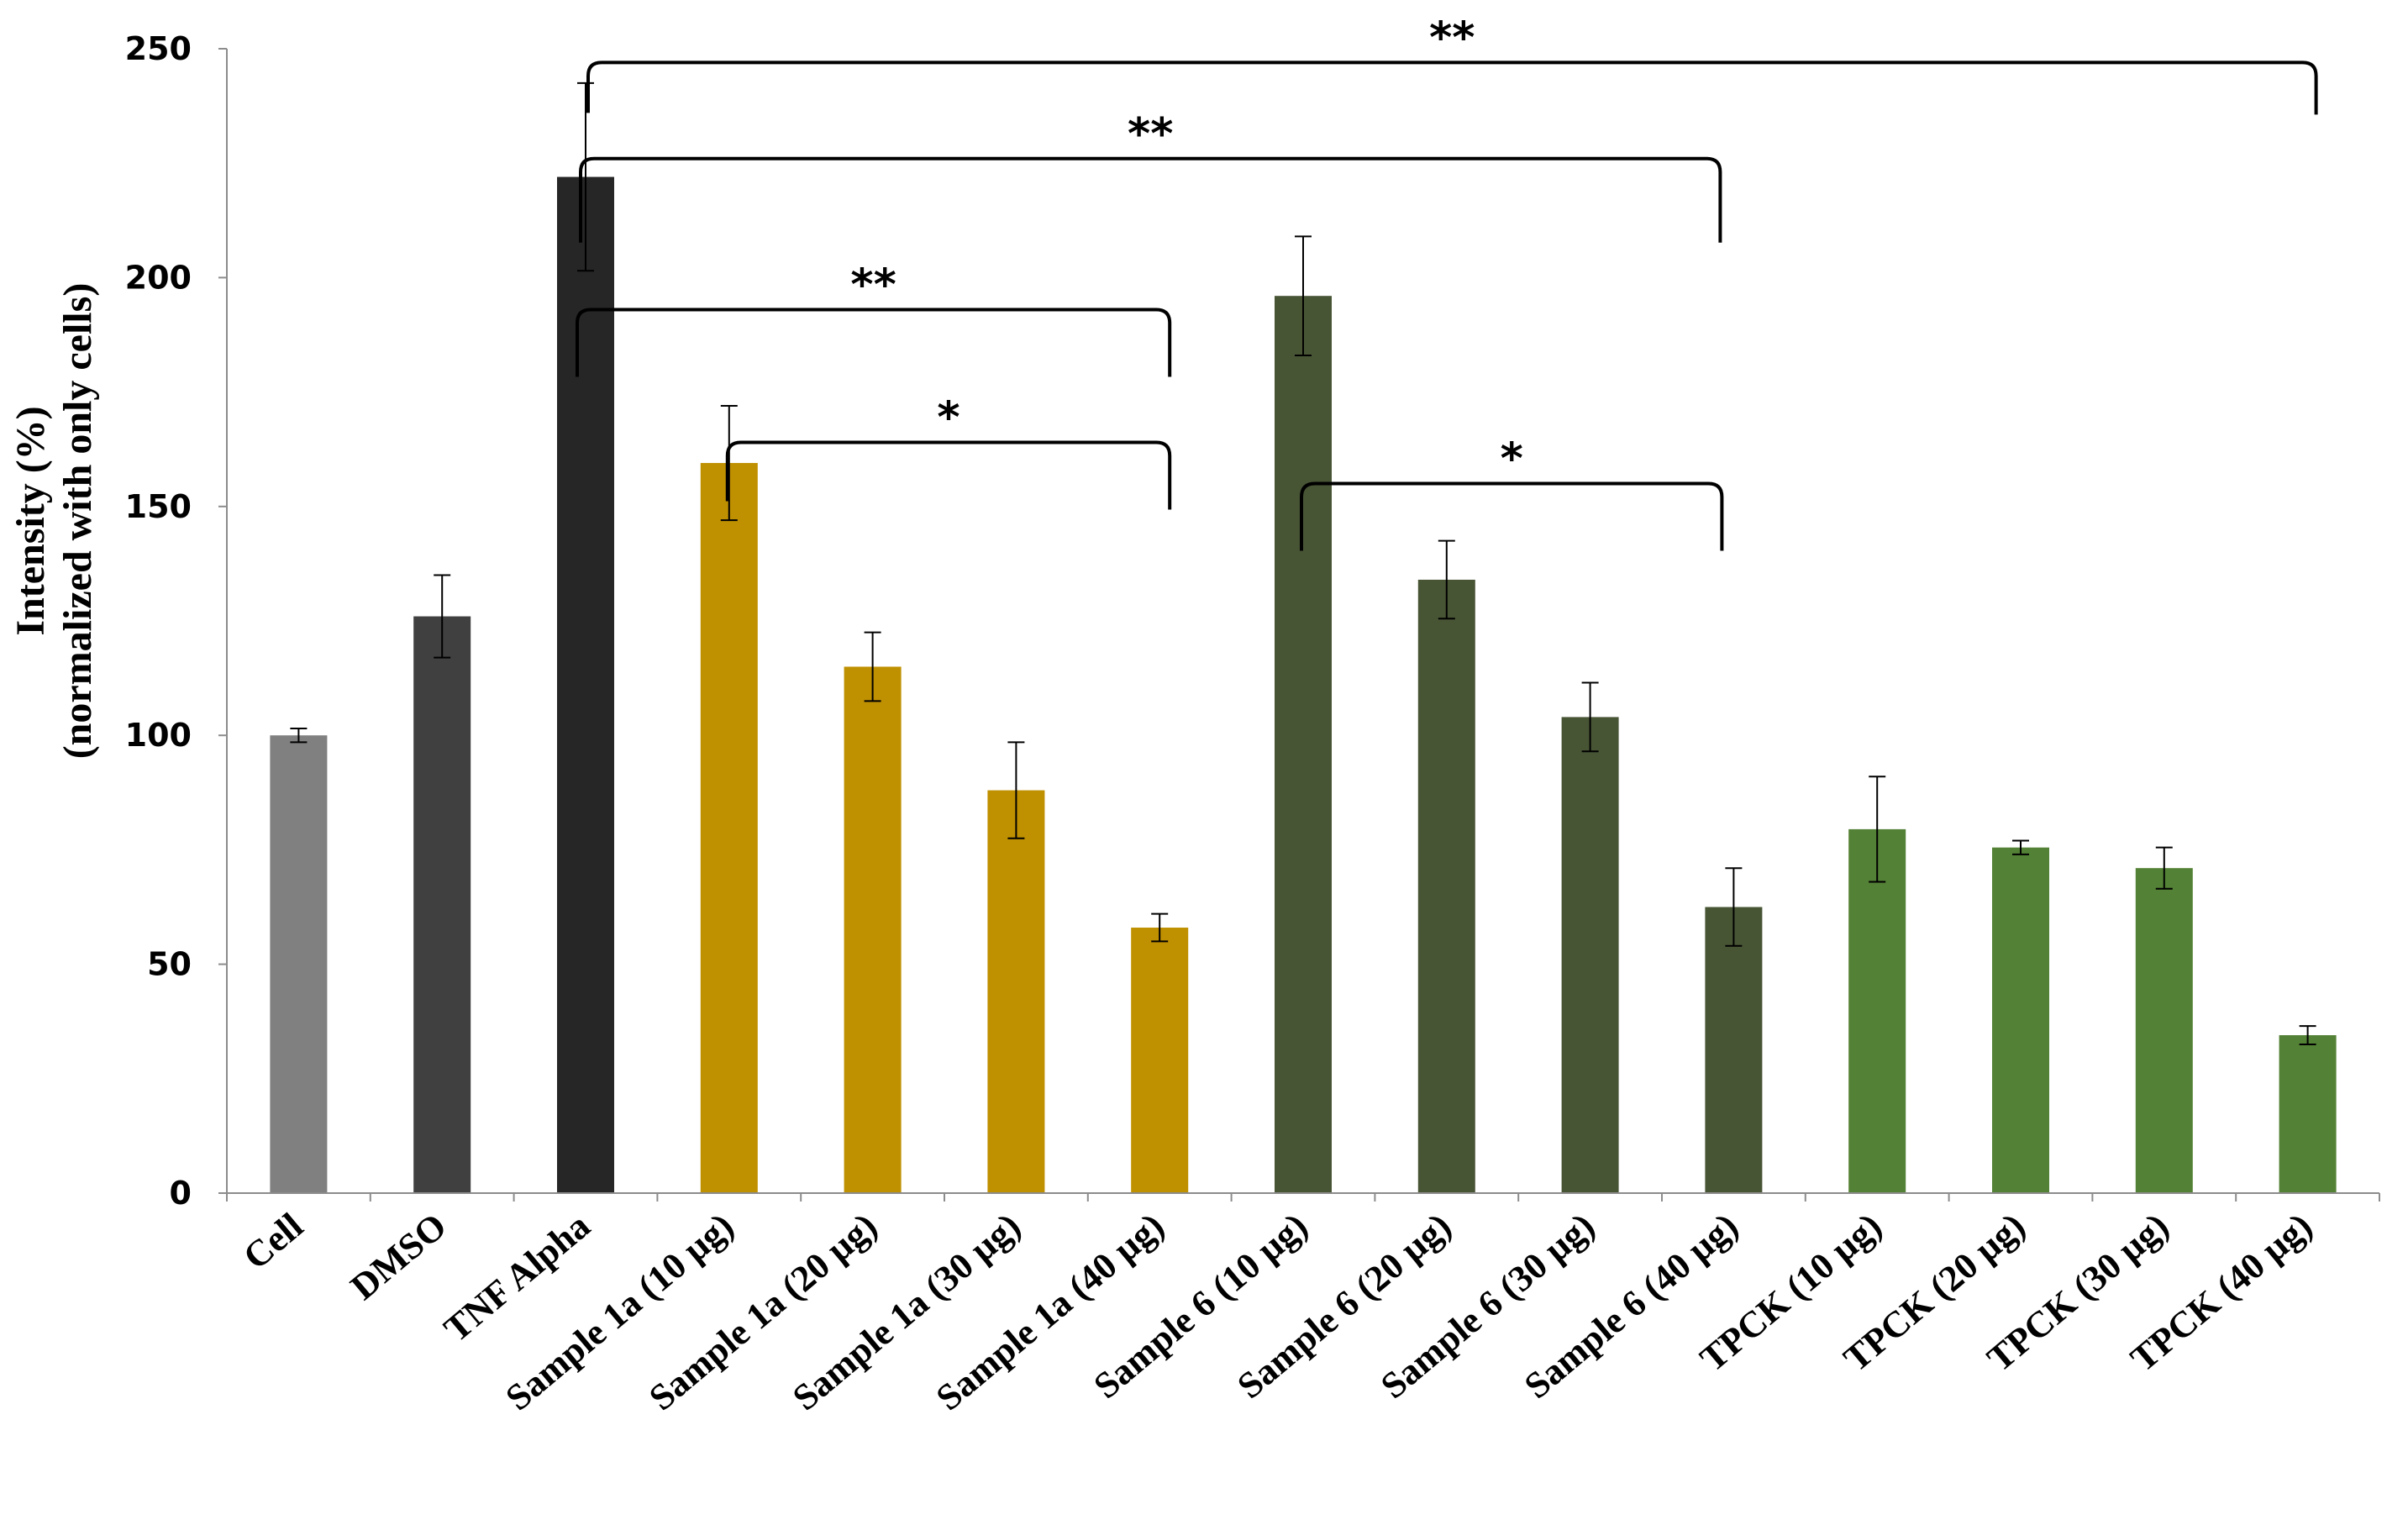 The height and width of the screenshot is (1525, 2408). I want to click on y-tick-label: 200, so click(158, 278).